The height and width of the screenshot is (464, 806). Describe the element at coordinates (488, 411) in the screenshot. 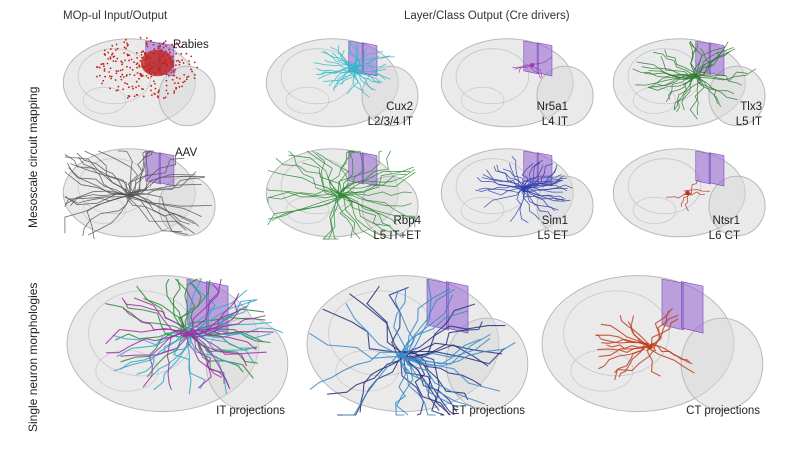

I see `et-projections-label: ET projections` at that location.